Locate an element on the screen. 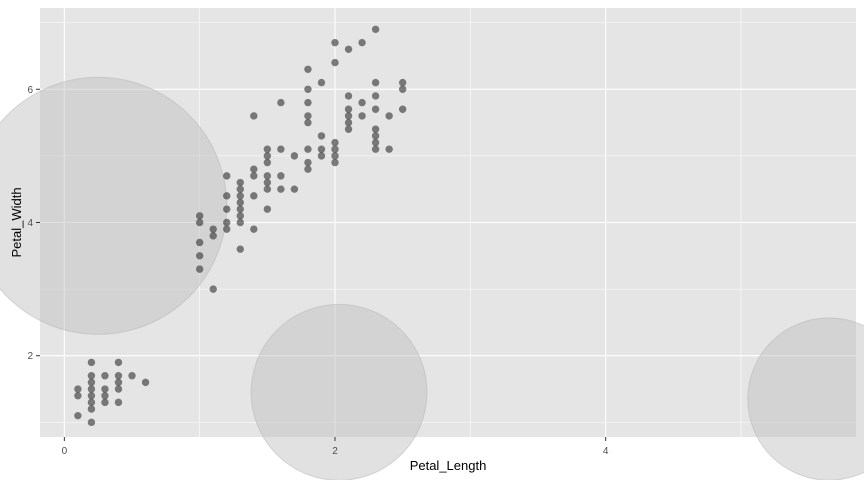  x-tick-label: 4 is located at coordinates (606, 451).